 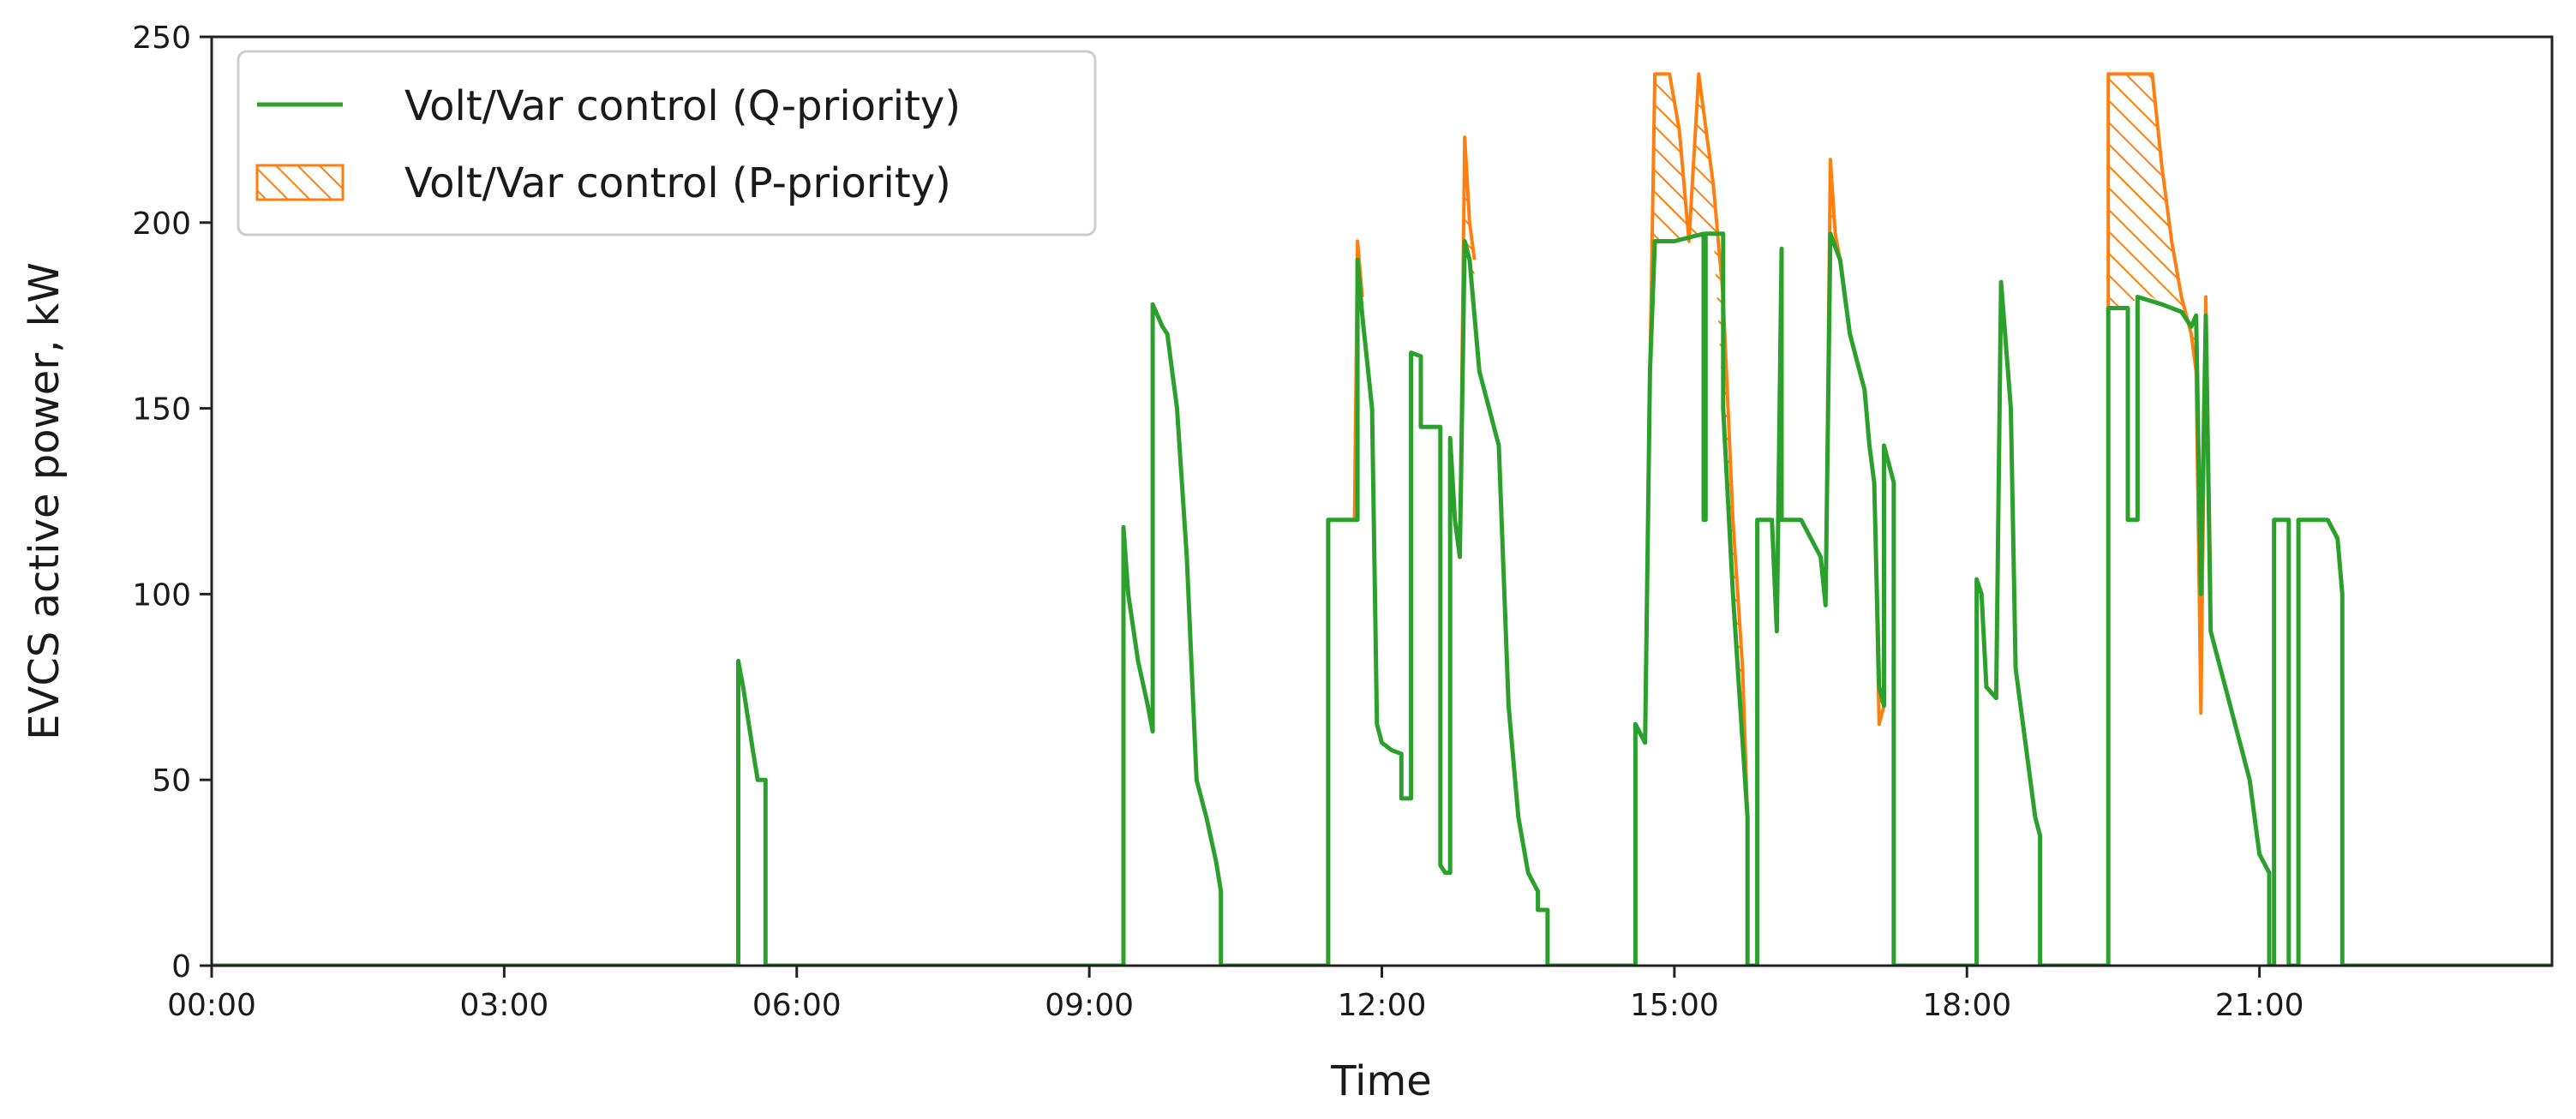 I want to click on y-tick-label: 0, so click(x=181, y=966).